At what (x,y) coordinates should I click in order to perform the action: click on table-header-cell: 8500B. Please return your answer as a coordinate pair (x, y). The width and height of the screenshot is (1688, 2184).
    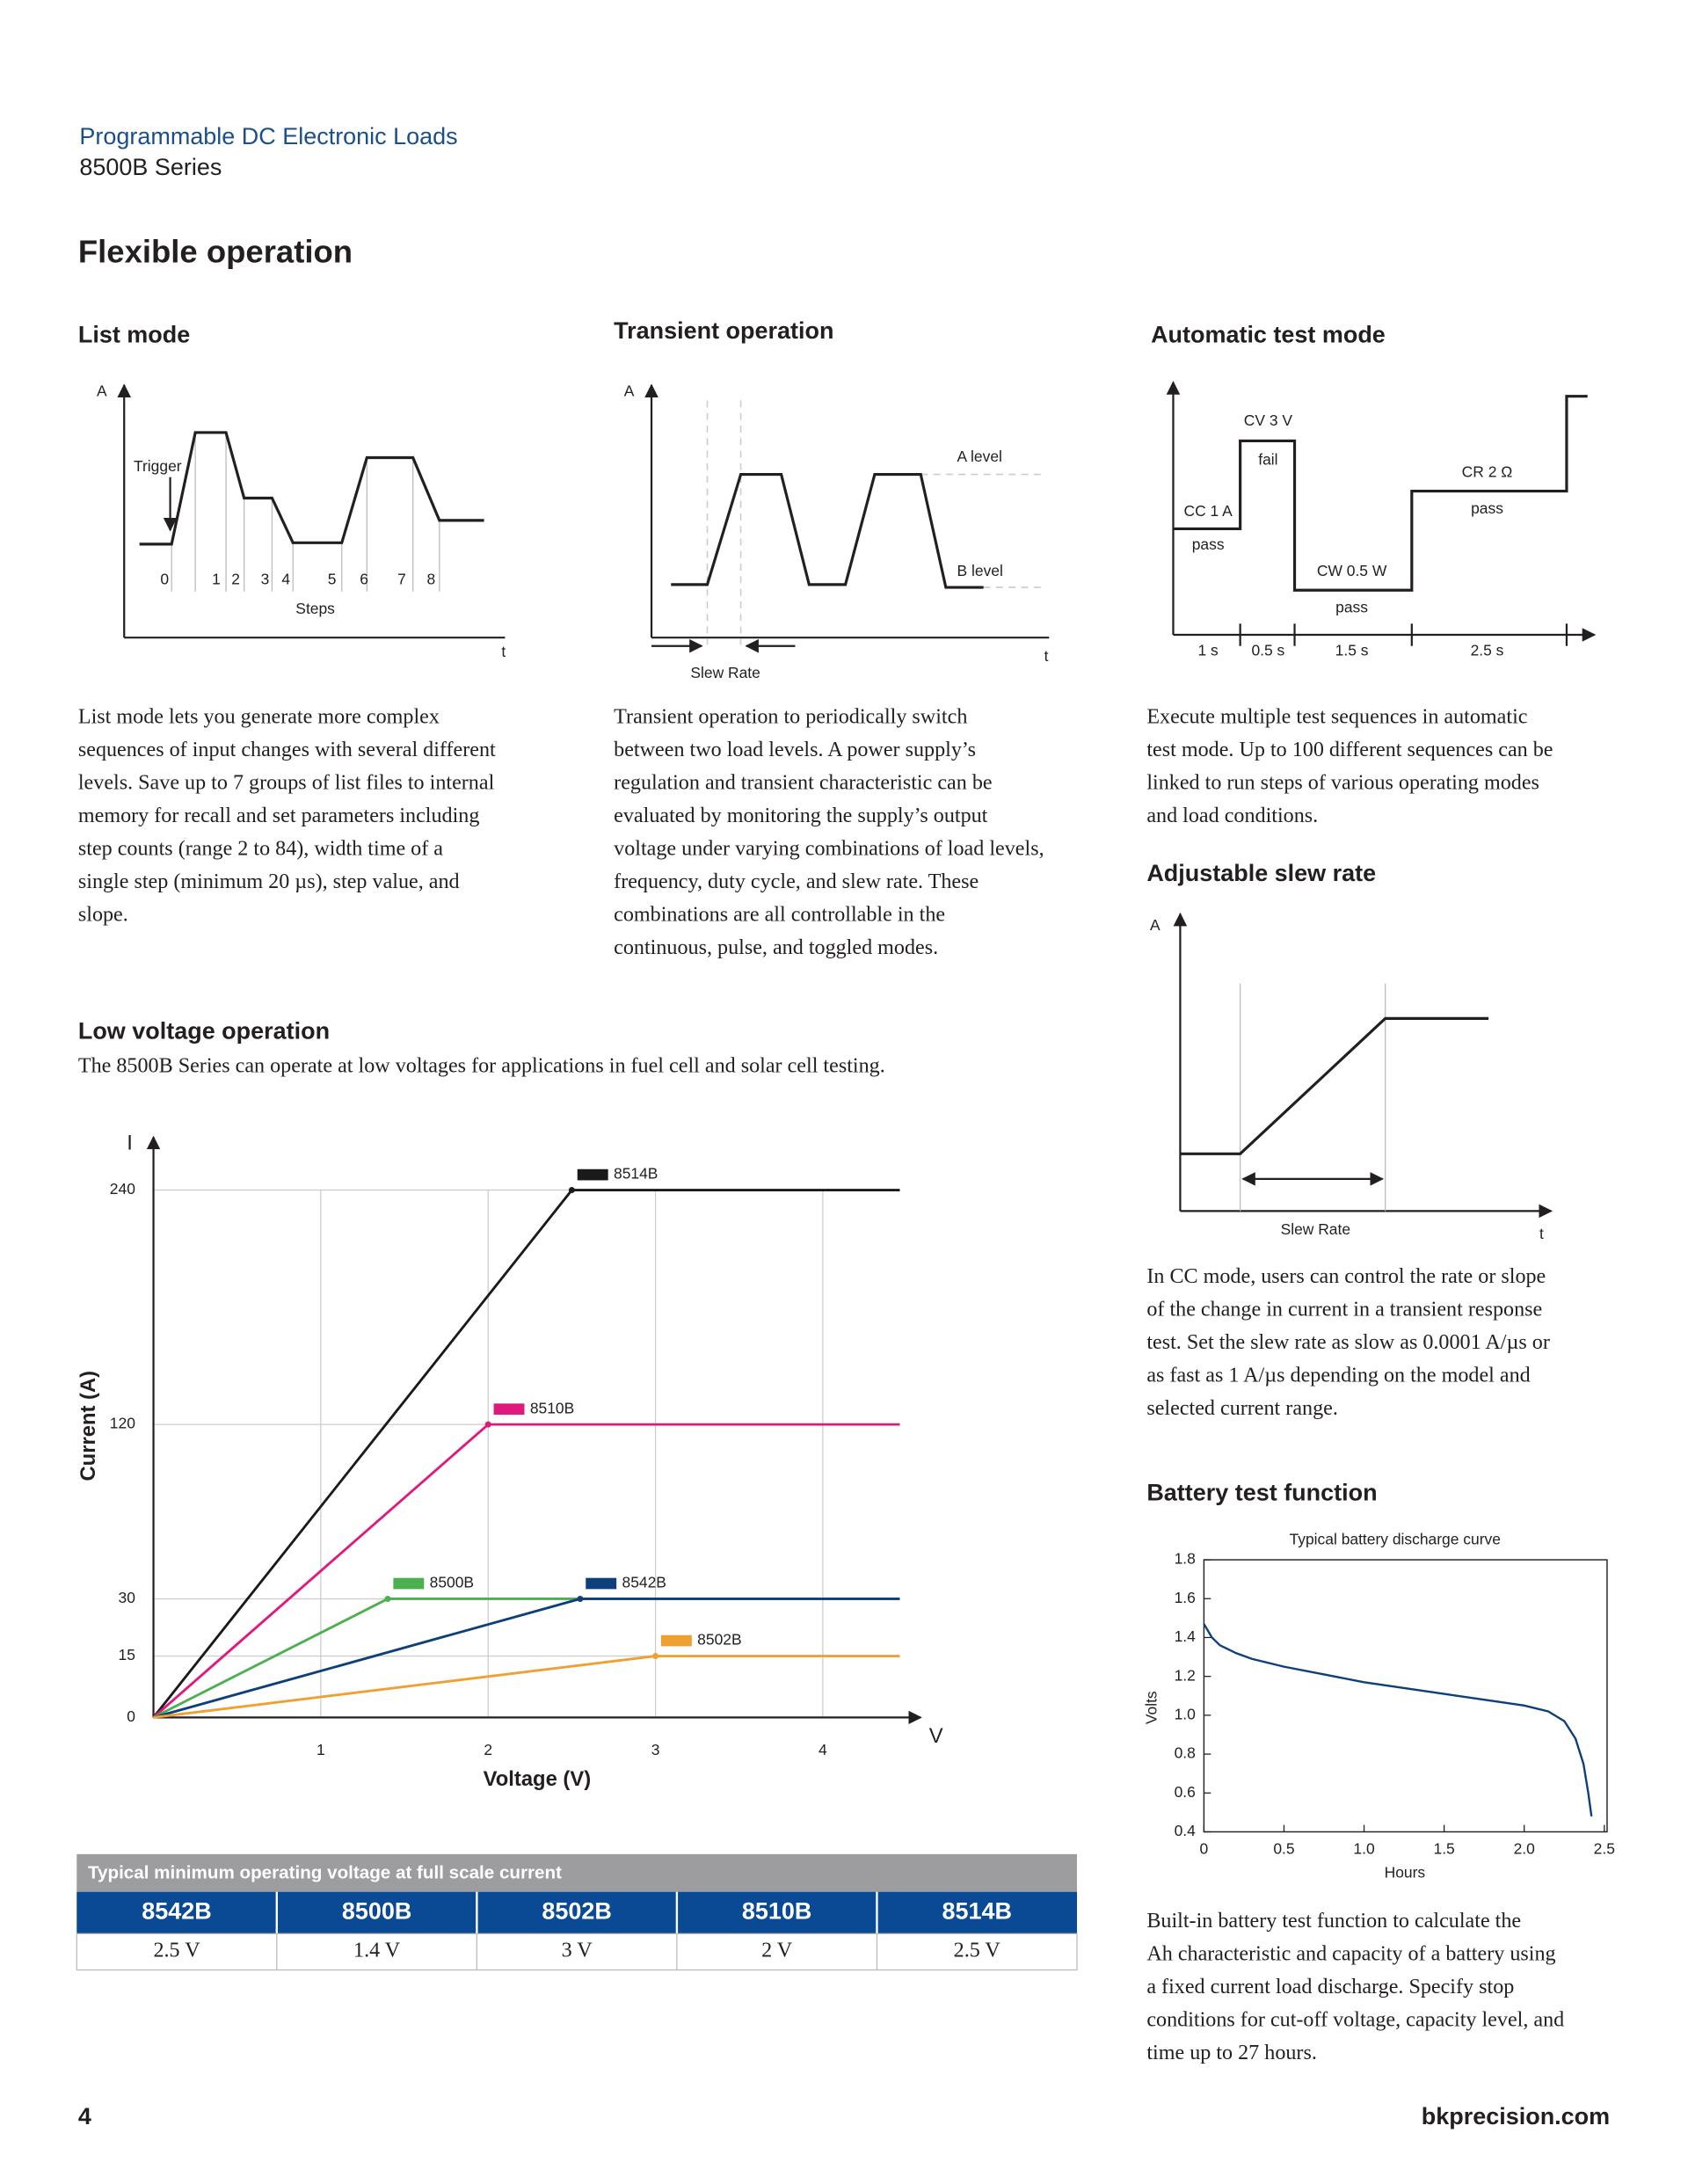
    Looking at the image, I should click on (376, 1911).